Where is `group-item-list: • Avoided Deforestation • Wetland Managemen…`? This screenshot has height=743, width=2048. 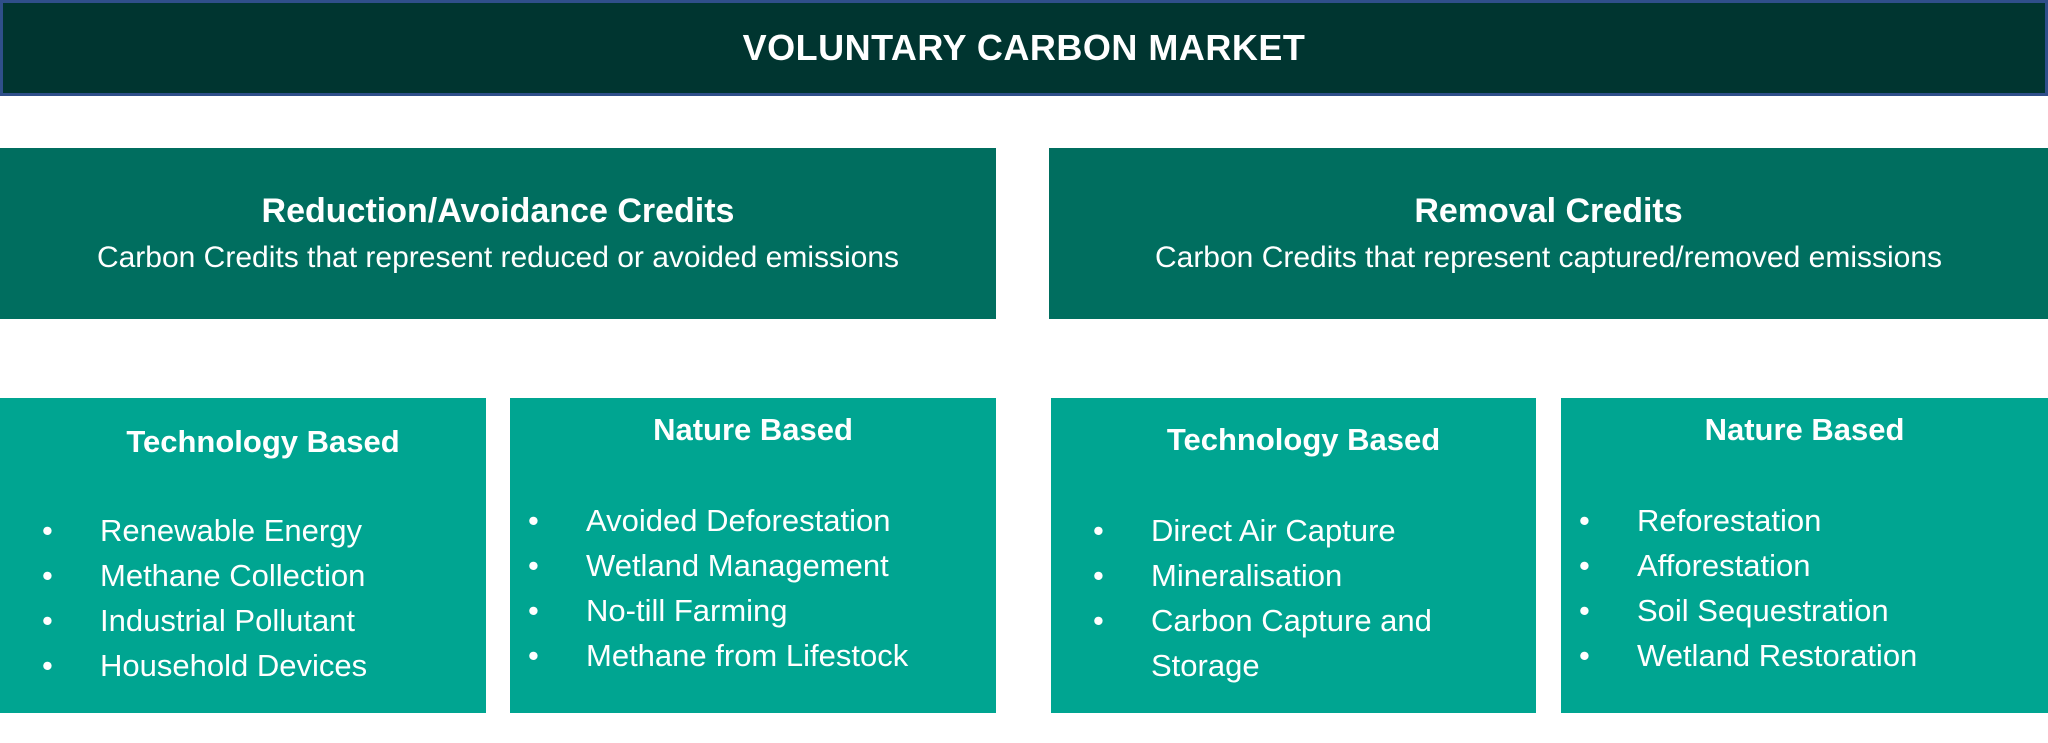 group-item-list: • Avoided Deforestation • Wetland Managemen… is located at coordinates (732, 588).